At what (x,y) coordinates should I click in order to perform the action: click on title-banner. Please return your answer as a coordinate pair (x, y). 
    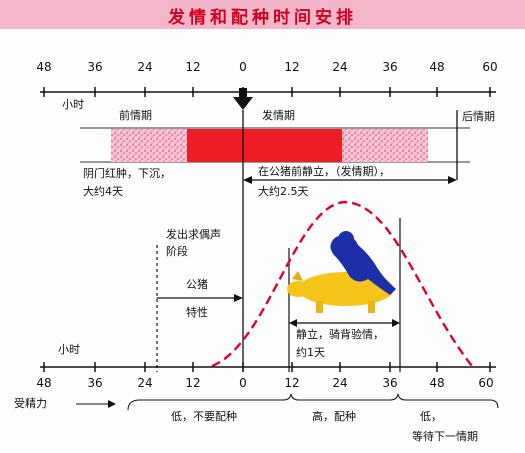
    Looking at the image, I should click on (262, 14).